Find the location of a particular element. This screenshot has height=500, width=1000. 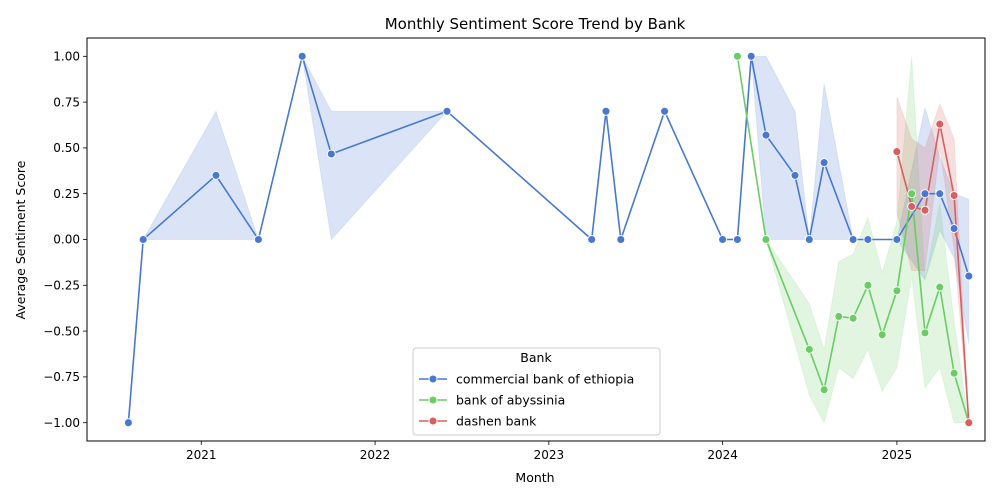

x-tick-label: 2025 is located at coordinates (897, 455).